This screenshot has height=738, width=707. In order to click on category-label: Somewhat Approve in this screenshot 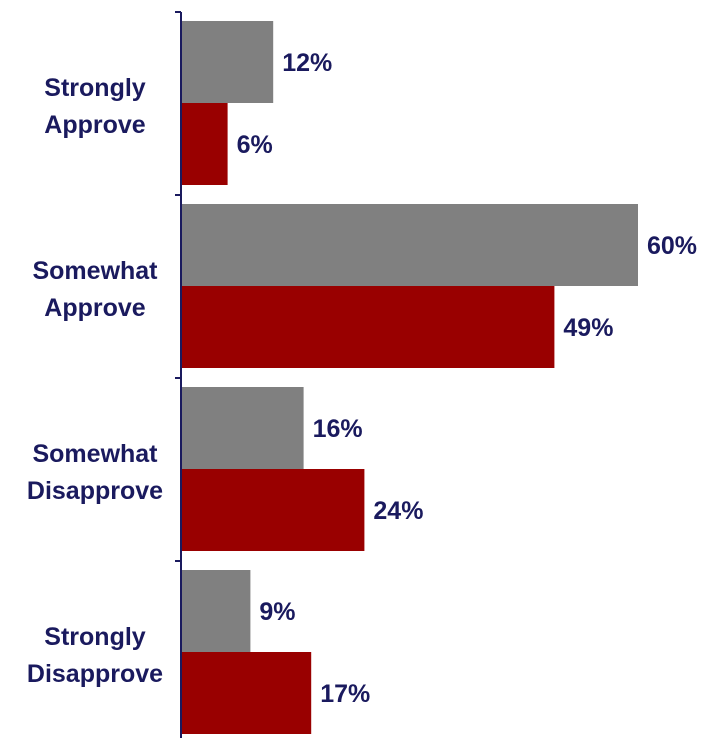, I will do `click(95, 289)`.